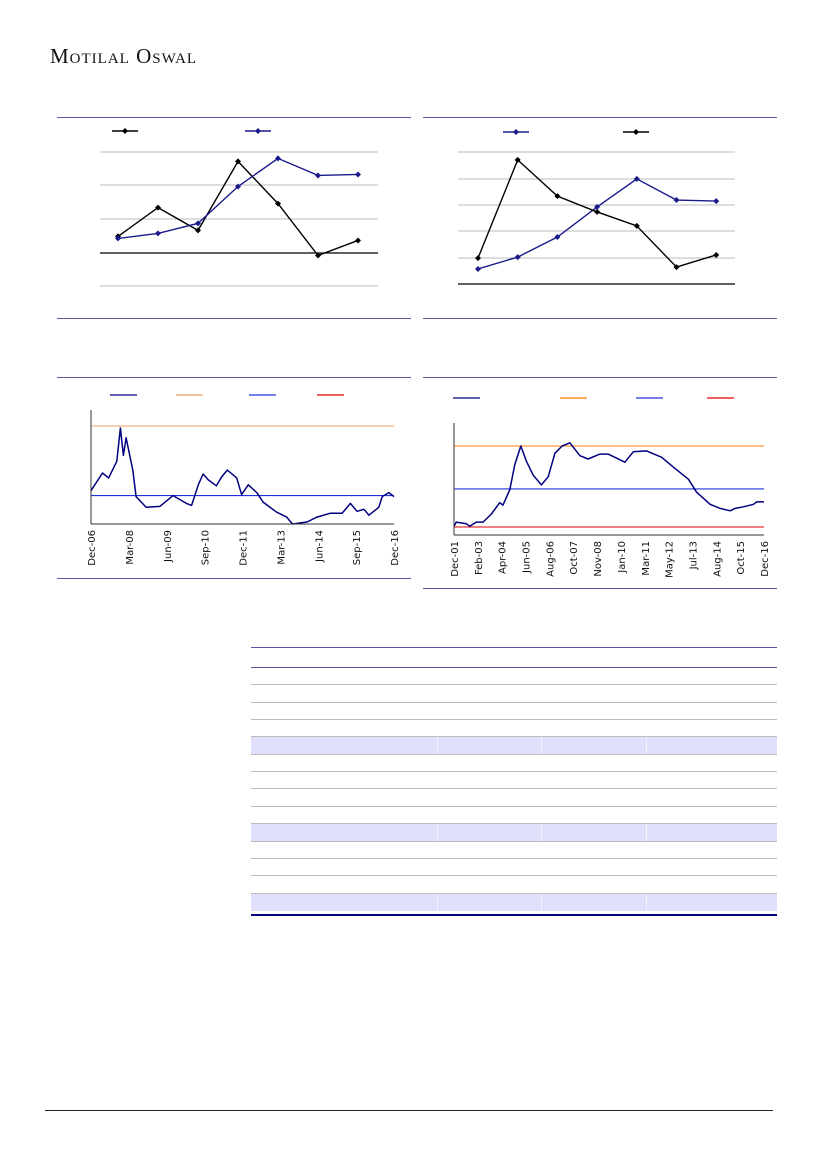 Image resolution: width=827 pixels, height=1169 pixels. Describe the element at coordinates (409, 1110) in the screenshot. I see `footer-rule` at that location.